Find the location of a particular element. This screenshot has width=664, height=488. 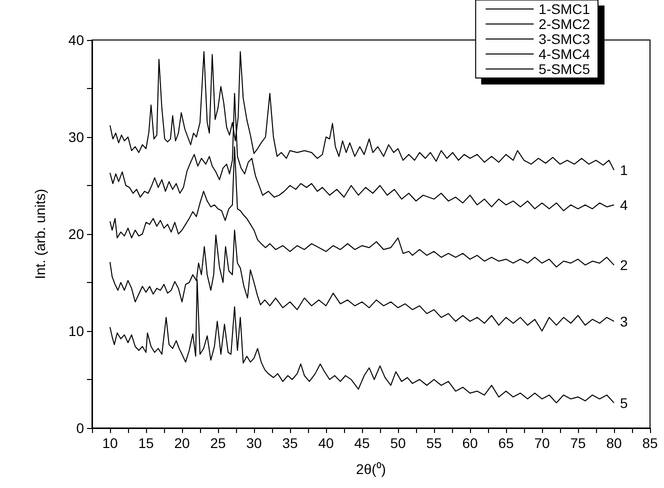

y-tick-label: 20 is located at coordinates (76, 234).